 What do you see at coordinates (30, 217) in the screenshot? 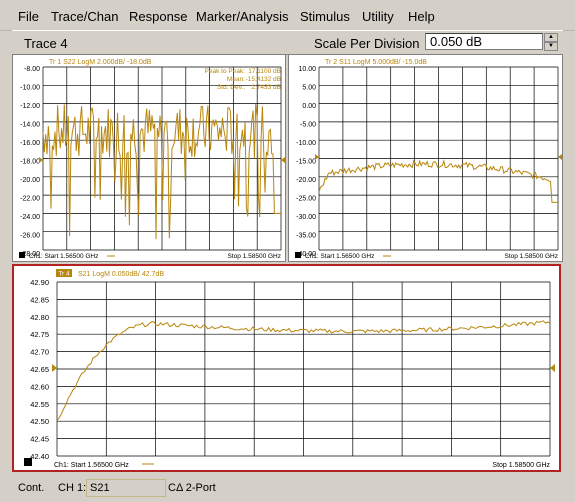
I see `y-tick: -24.00` at bounding box center [30, 217].